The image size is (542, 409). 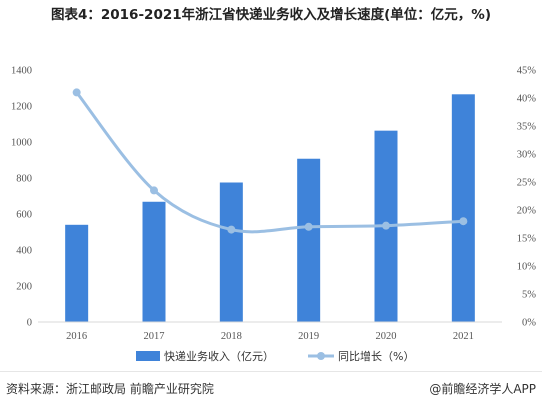 I want to click on left-tick-label: 800, so click(x=24, y=179).